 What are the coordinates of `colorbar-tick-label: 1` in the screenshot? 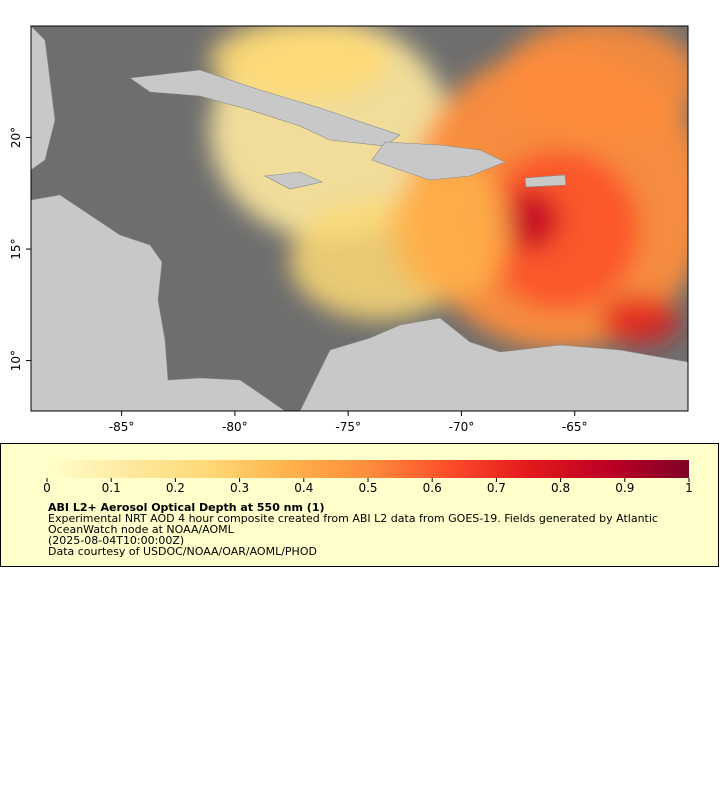 It's located at (689, 488).